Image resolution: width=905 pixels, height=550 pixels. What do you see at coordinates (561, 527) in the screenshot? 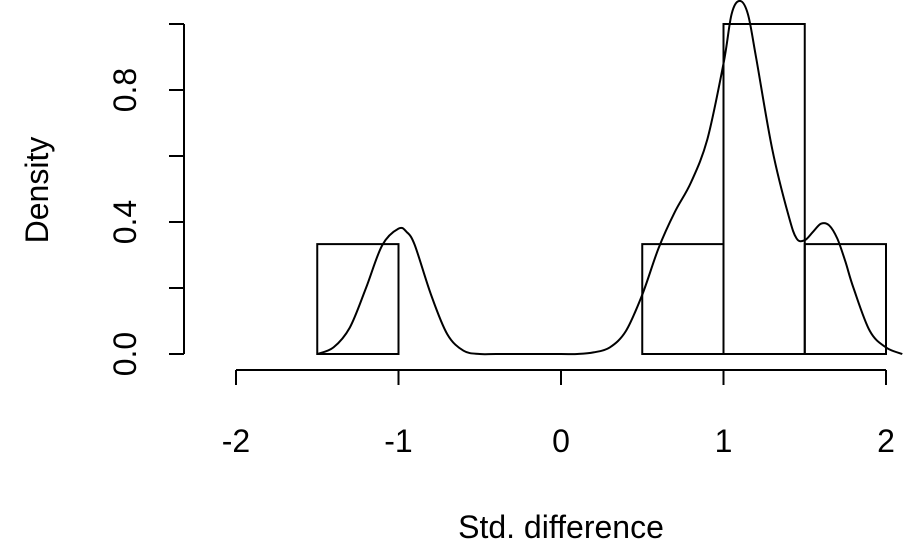
I see `x-axis-title: Std. difference` at bounding box center [561, 527].